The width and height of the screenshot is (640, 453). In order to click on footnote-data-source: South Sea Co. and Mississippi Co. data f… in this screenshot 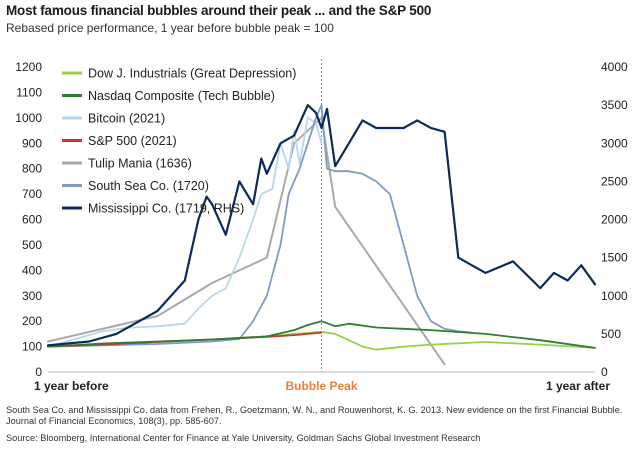, I will do `click(314, 415)`.